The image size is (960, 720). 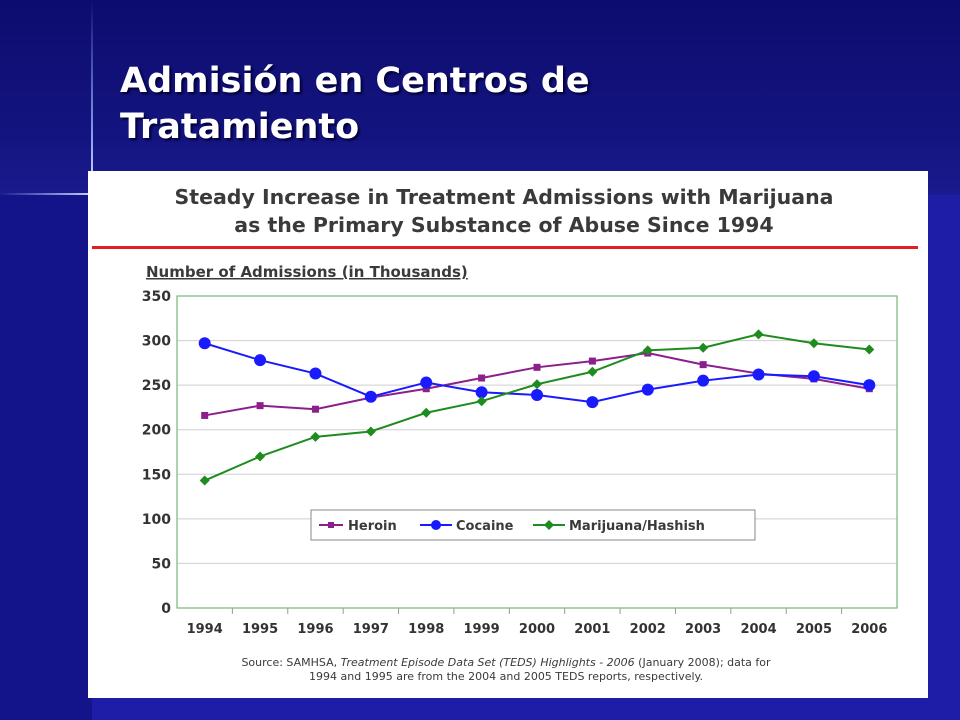 What do you see at coordinates (260, 456) in the screenshot?
I see `data-point-marijuana-hashish-1995` at bounding box center [260, 456].